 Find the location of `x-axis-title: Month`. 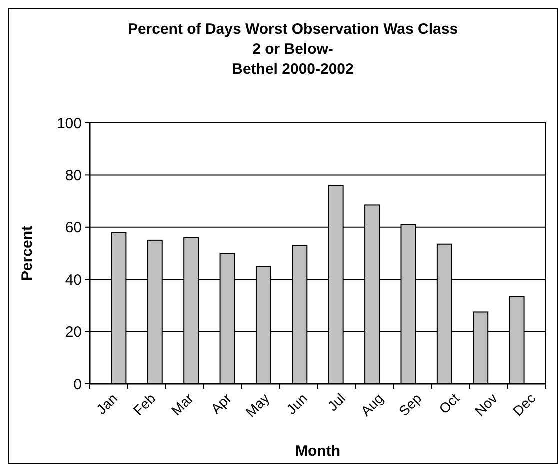

x-axis-title: Month is located at coordinates (318, 451).